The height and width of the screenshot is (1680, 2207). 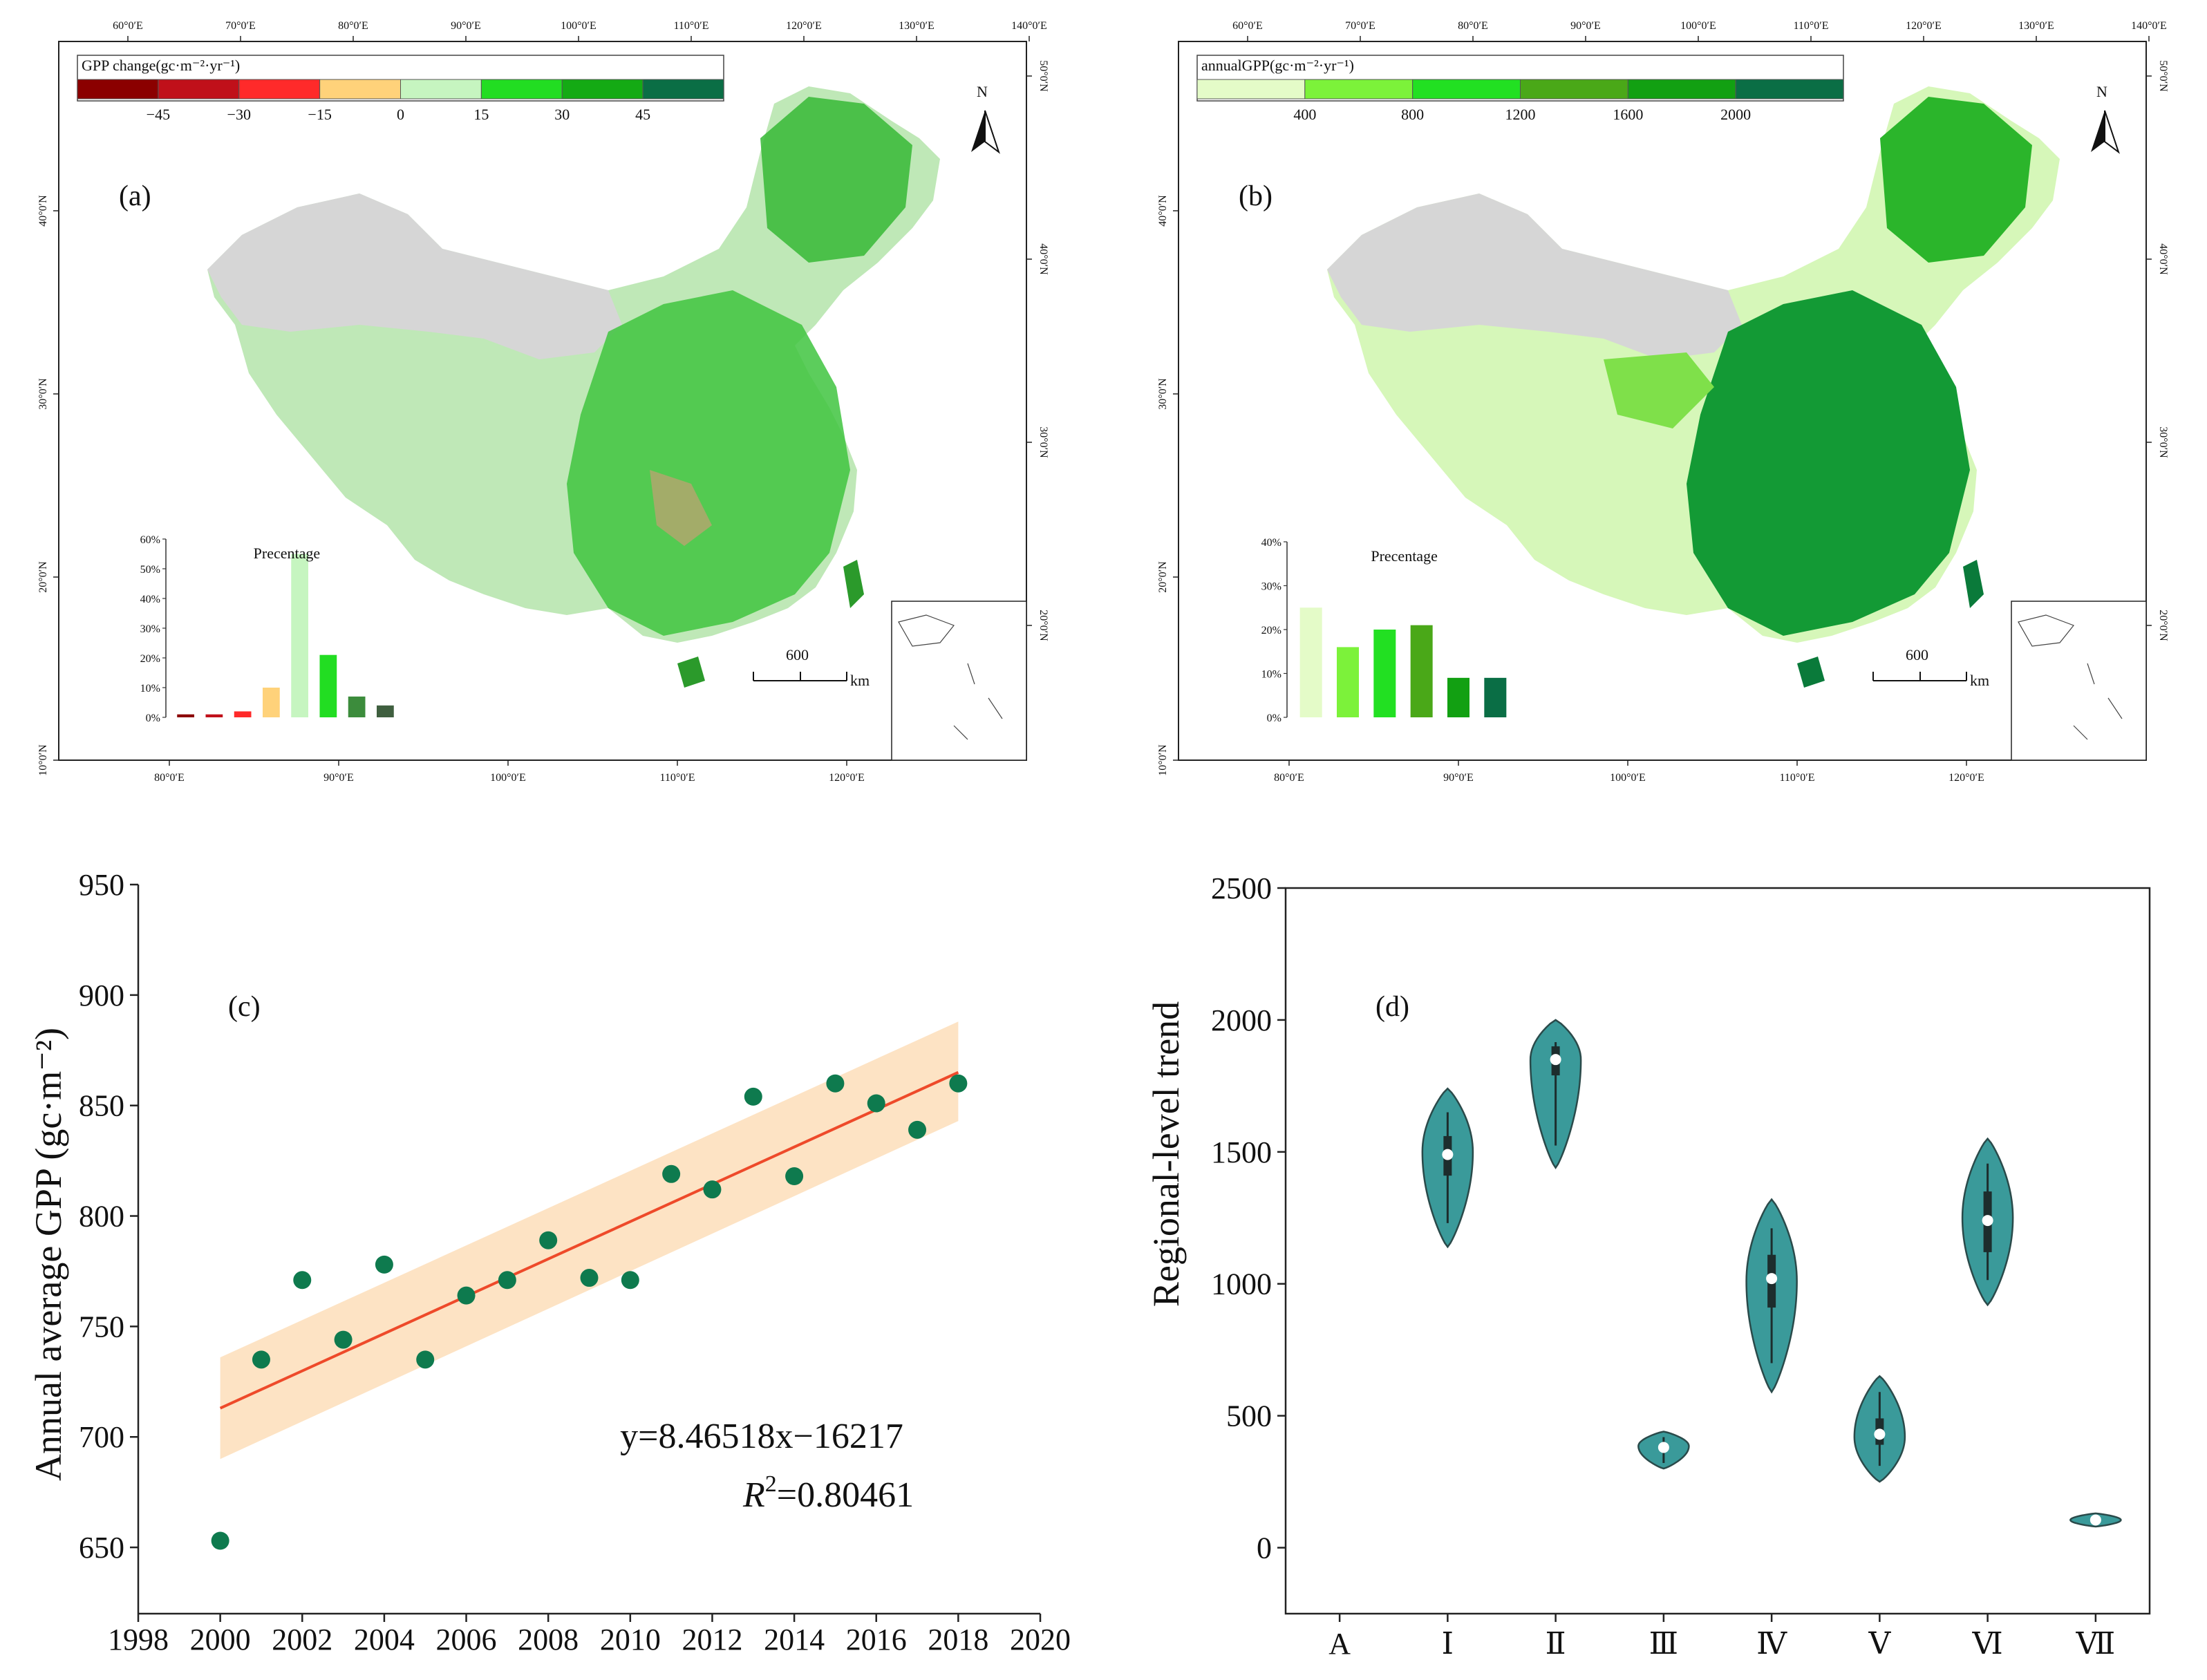 What do you see at coordinates (579, 26) in the screenshot?
I see `map-top-tick-label: 100°0′E` at bounding box center [579, 26].